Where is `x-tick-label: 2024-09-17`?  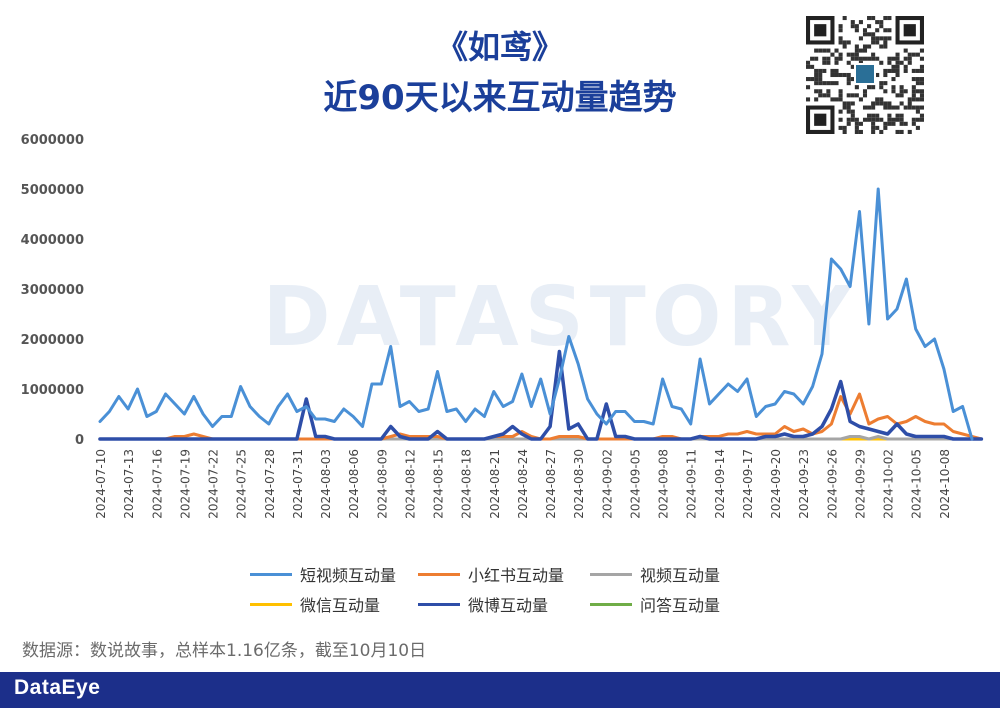
x-tick-label: 2024-09-17 is located at coordinates (748, 484).